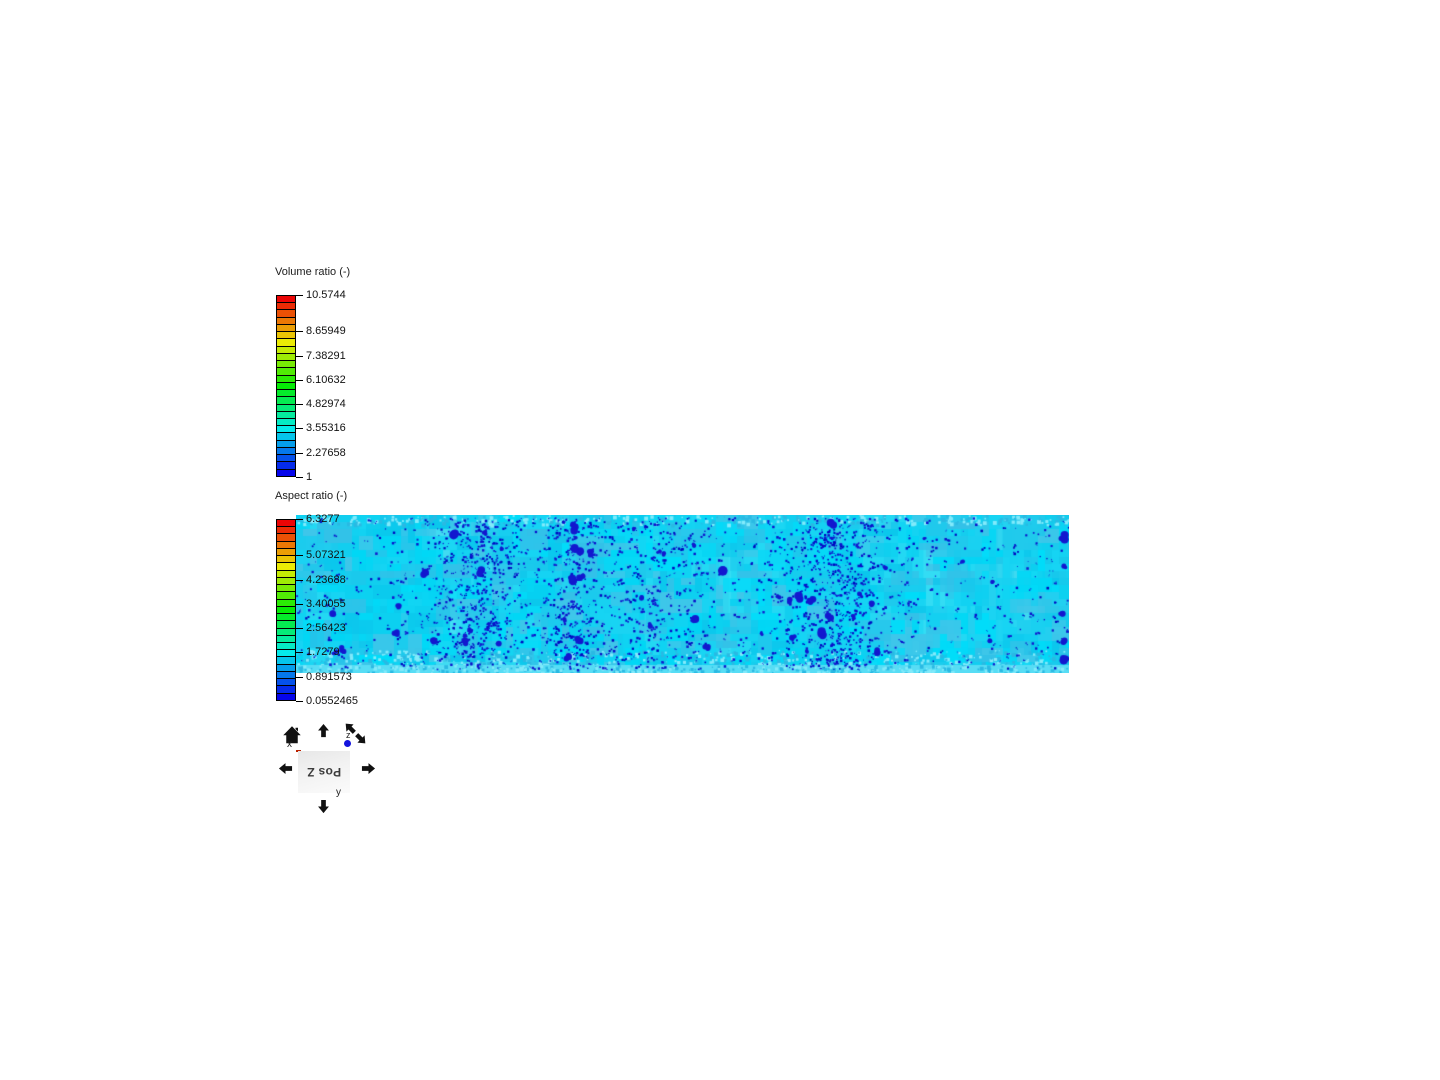 Image resolution: width=1440 pixels, height=1080 pixels. What do you see at coordinates (326, 379) in the screenshot?
I see `legend-tick-label: 6.10632` at bounding box center [326, 379].